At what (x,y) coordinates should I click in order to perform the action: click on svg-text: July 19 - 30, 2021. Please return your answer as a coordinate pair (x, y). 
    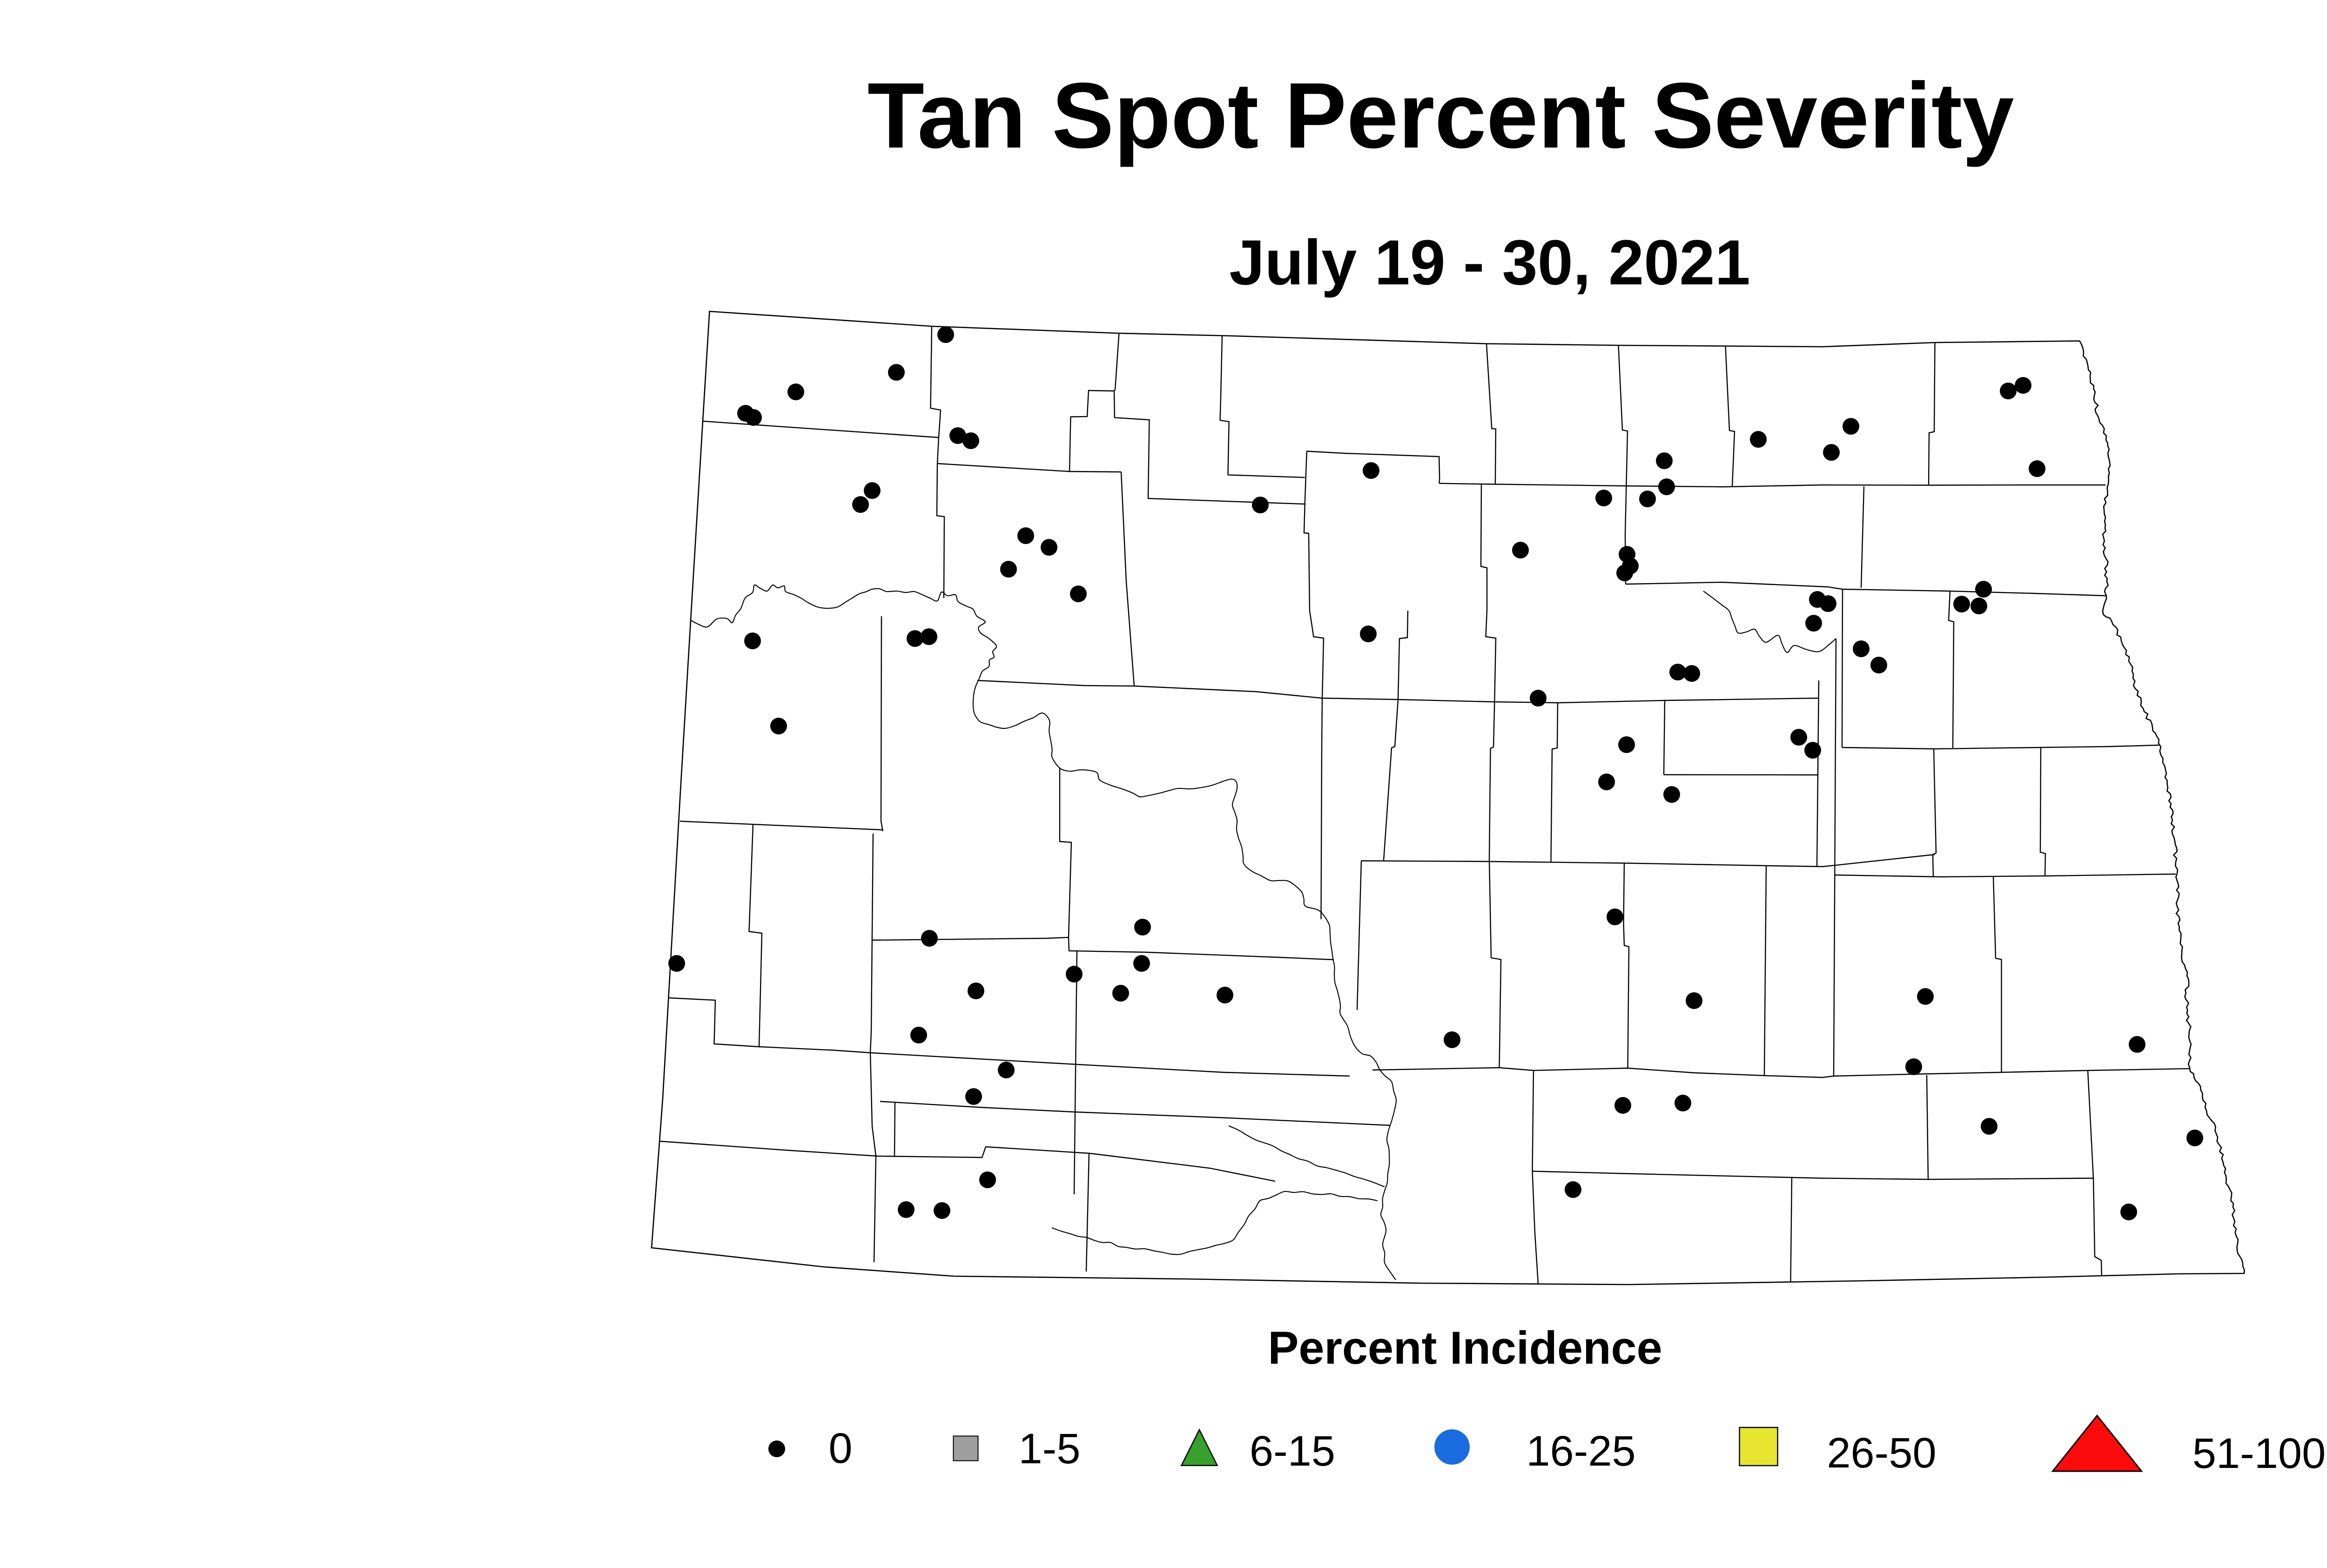
    Looking at the image, I should click on (1489, 262).